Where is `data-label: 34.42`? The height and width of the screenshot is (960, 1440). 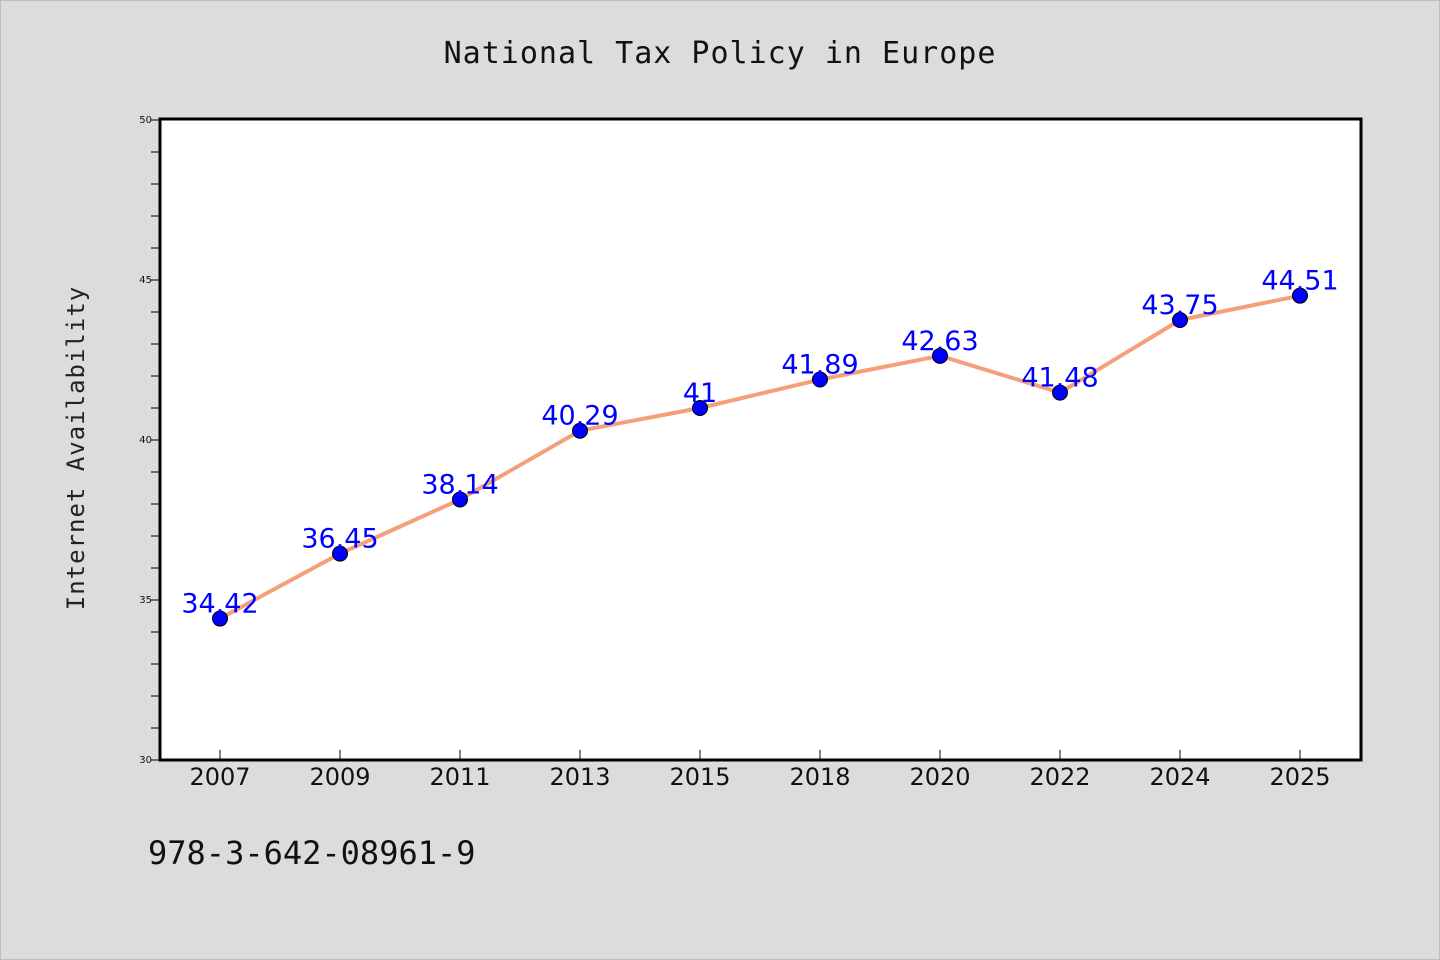 data-label: 34.42 is located at coordinates (219, 604).